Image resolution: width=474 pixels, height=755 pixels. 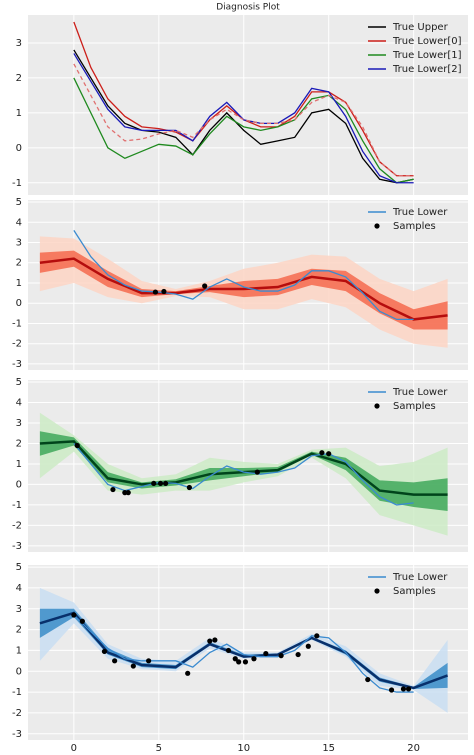 I want to click on chart-title: Diagnosis Plot, so click(x=248, y=8).